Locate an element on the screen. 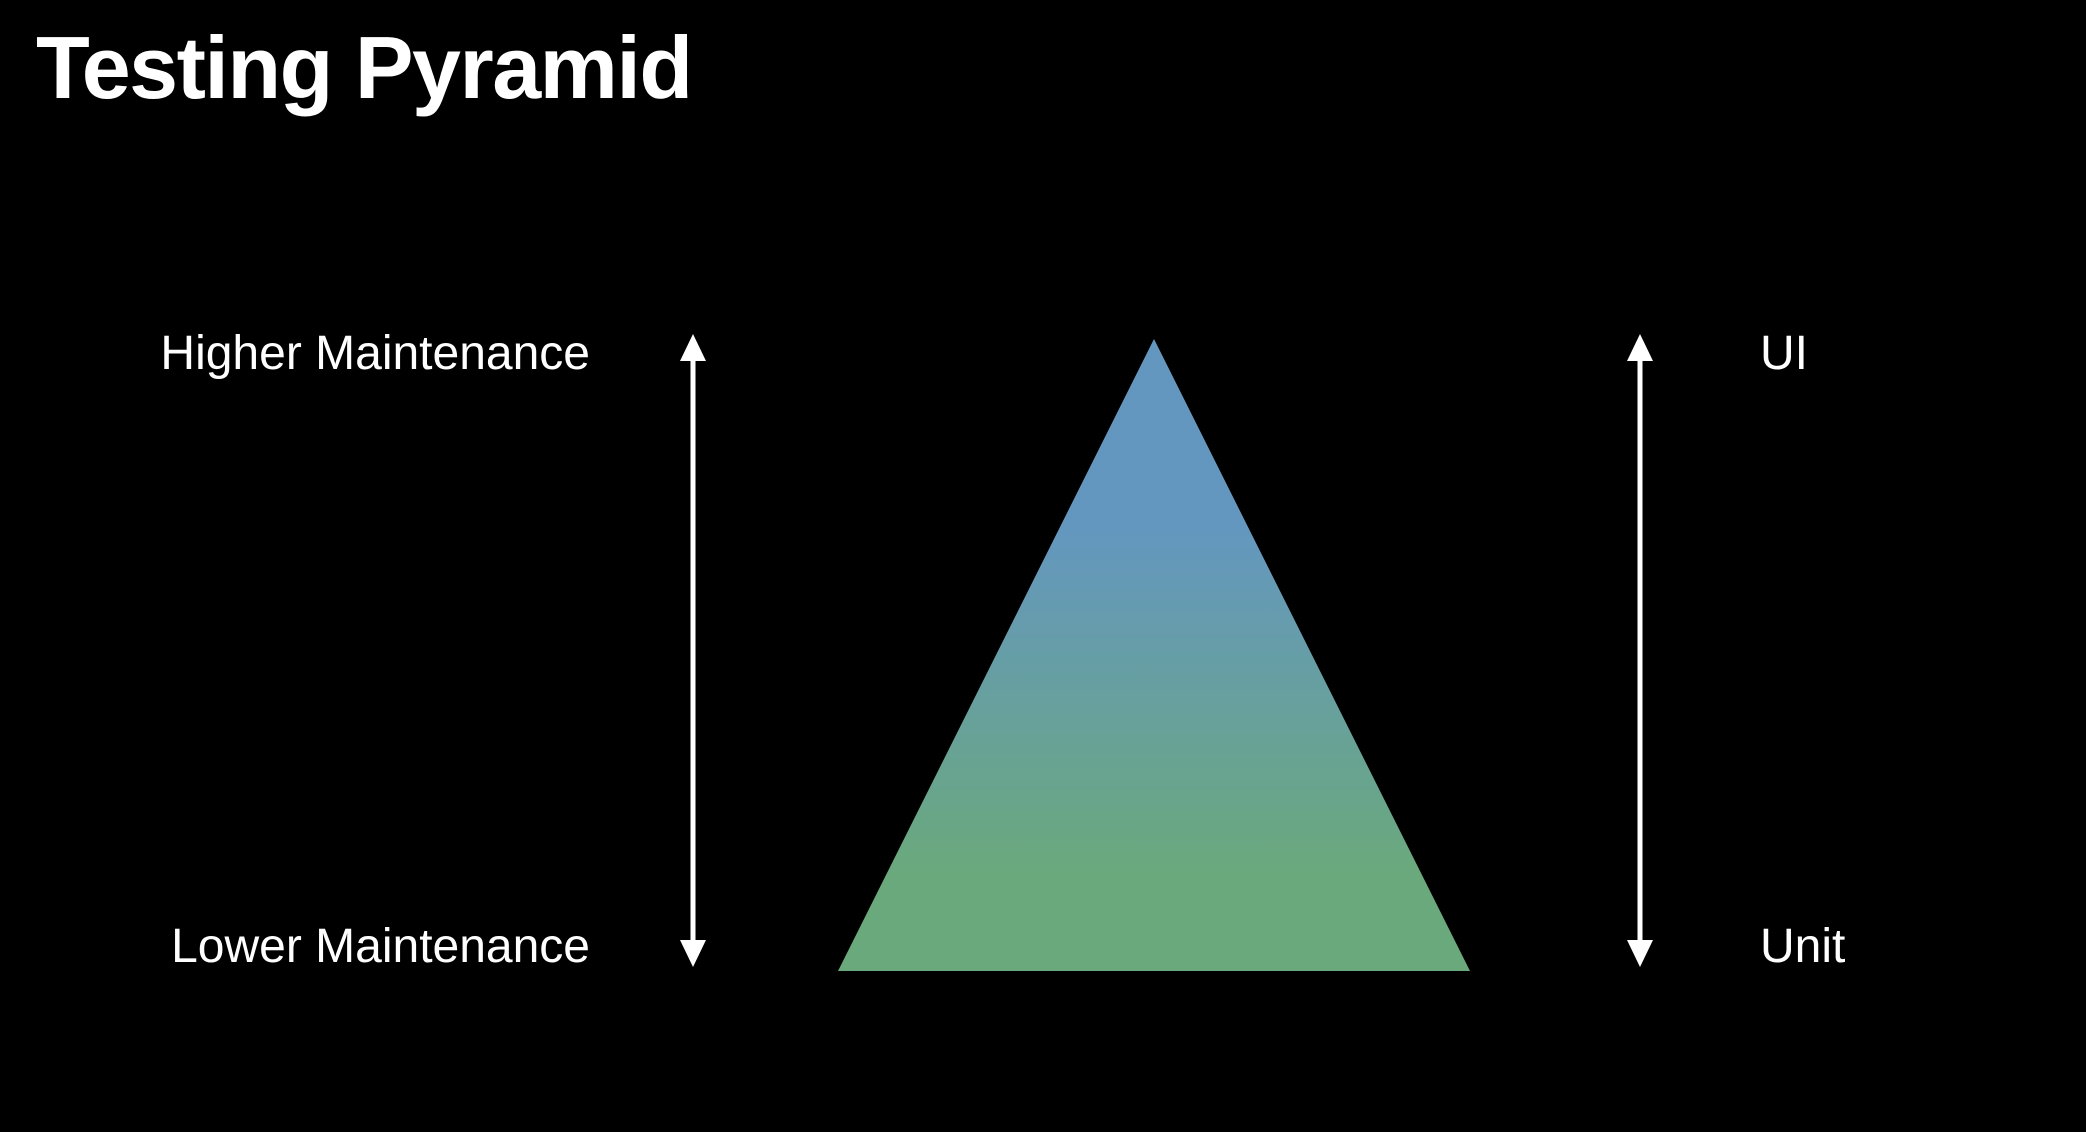 The image size is (2086, 1132). unit-label: Unit is located at coordinates (1803, 946).